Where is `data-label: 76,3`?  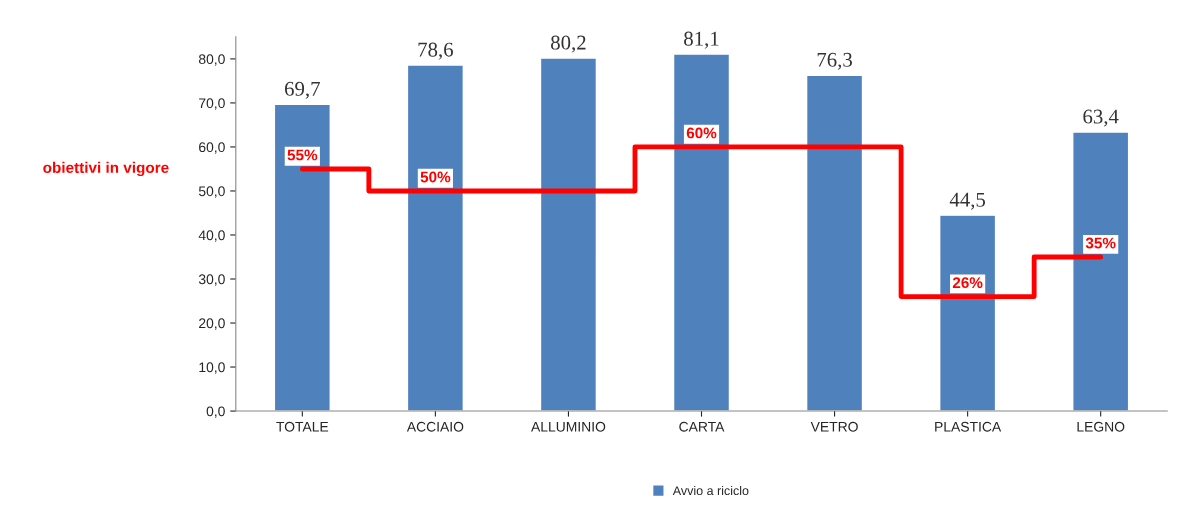
data-label: 76,3 is located at coordinates (834, 61).